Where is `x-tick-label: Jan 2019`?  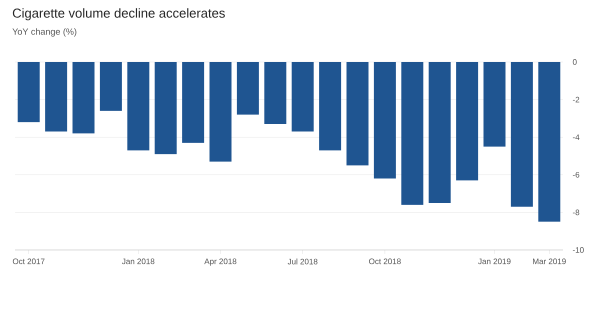 x-tick-label: Jan 2019 is located at coordinates (494, 261).